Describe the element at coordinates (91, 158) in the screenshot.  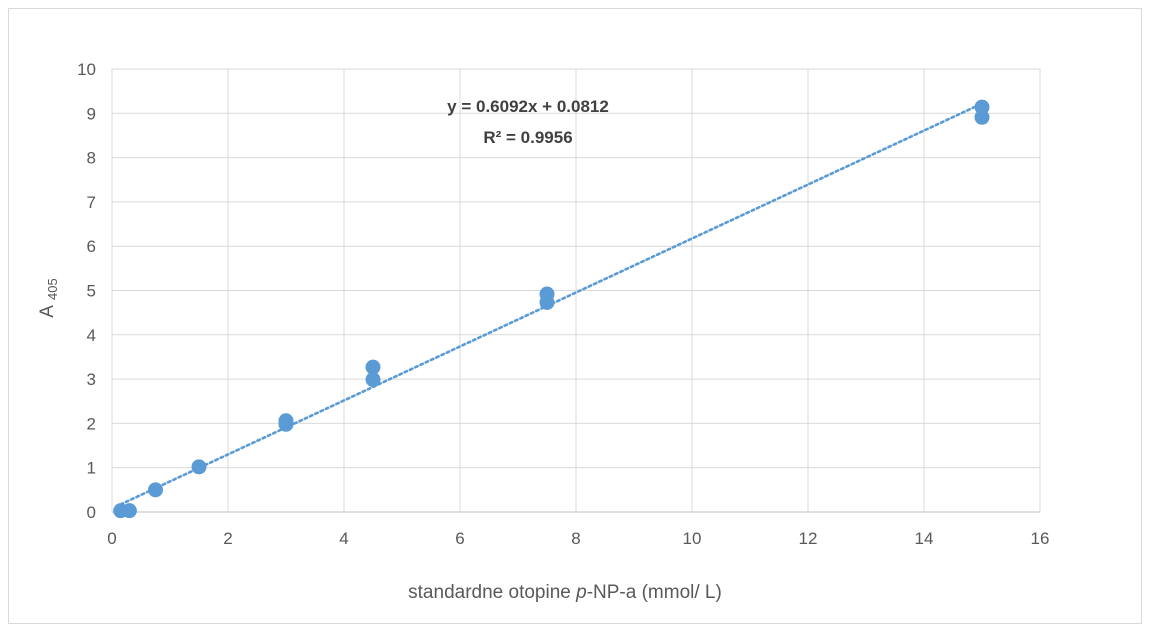
I see `y-tick-label: 8` at that location.